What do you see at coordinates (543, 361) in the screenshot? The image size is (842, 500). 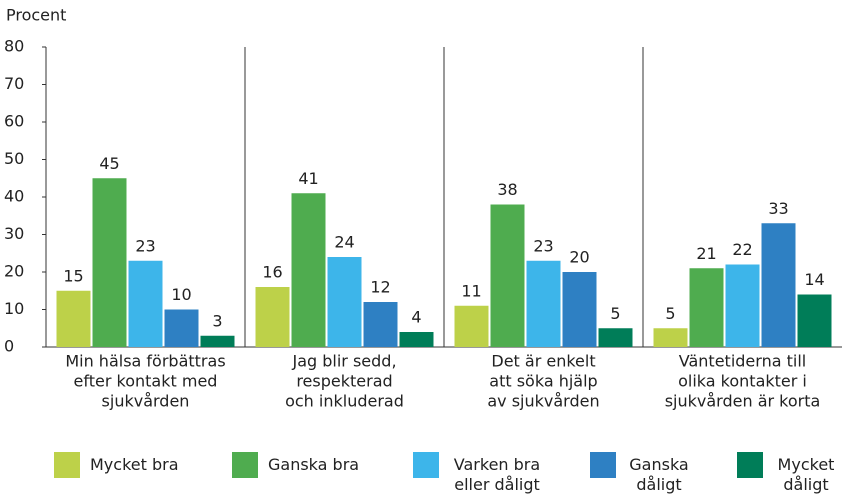 I see `x-tick-label: Det är enkelt` at bounding box center [543, 361].